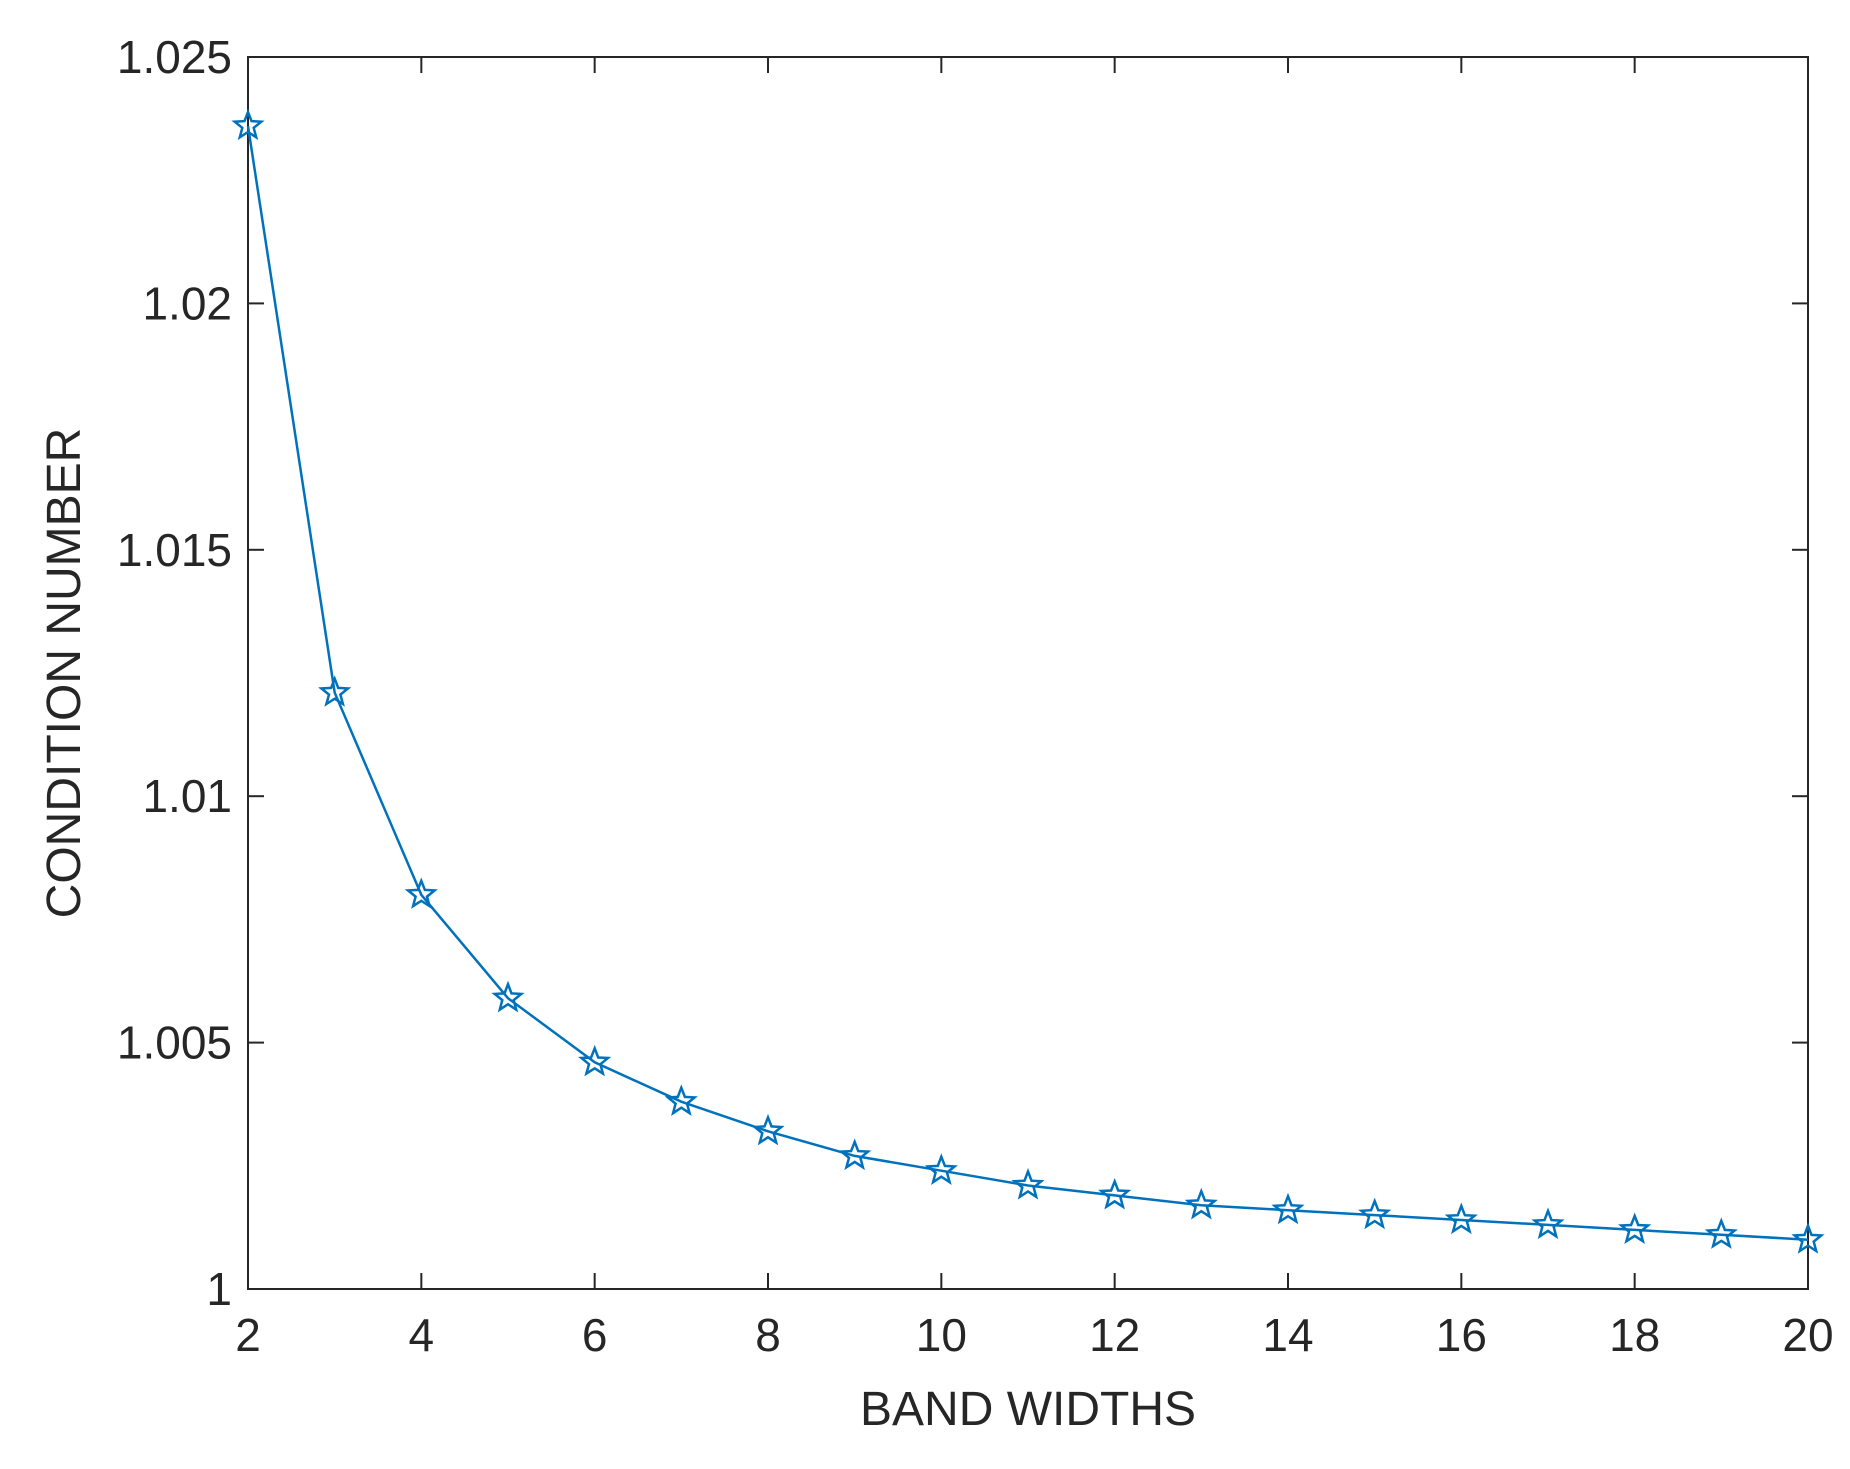 The height and width of the screenshot is (1469, 1850). I want to click on y-tick-label: 1.01, so click(187, 796).